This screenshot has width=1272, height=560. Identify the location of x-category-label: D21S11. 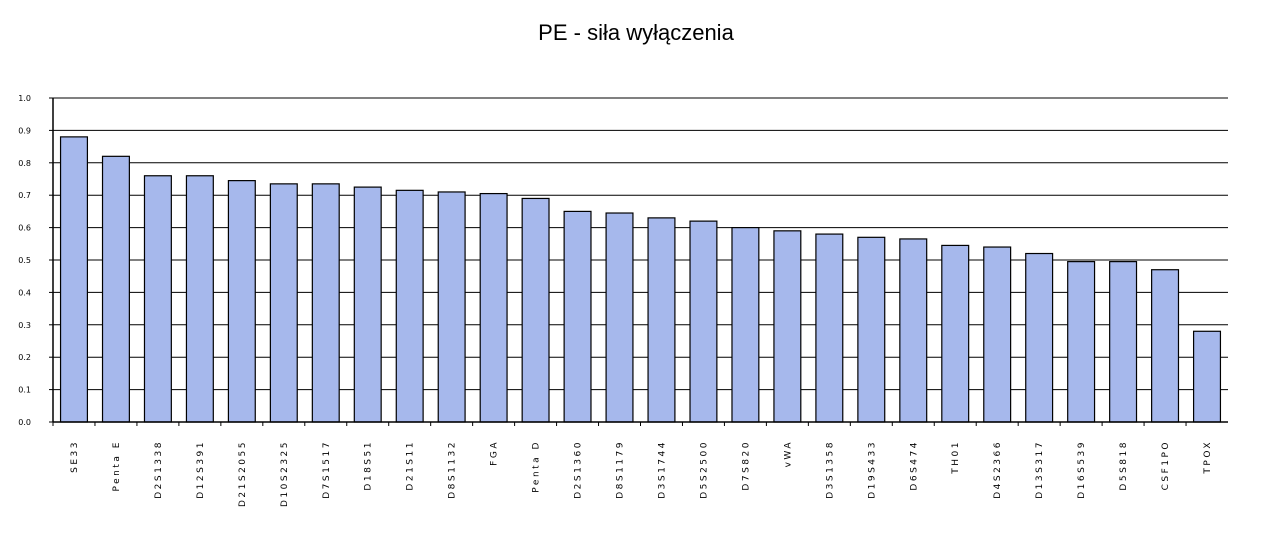
(411, 465).